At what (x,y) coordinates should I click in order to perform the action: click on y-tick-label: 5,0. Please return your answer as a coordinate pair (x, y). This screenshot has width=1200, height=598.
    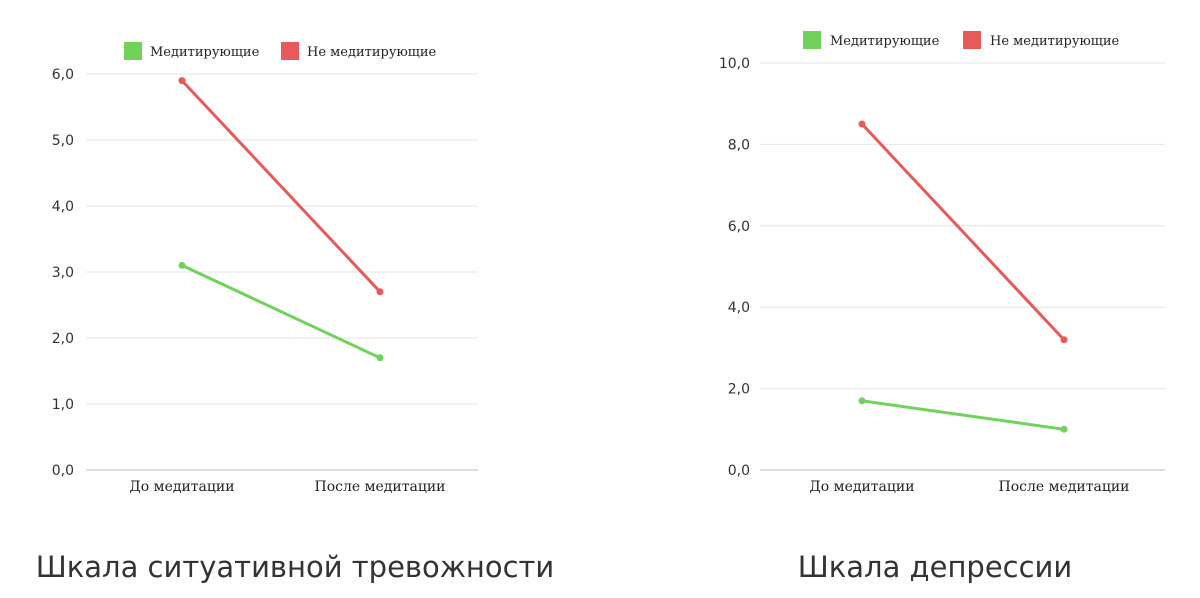
    Looking at the image, I should click on (63, 141).